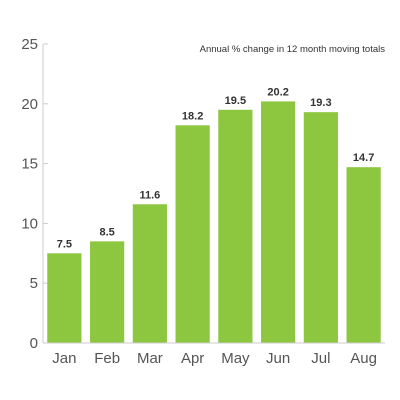 The width and height of the screenshot is (400, 400). Describe the element at coordinates (235, 226) in the screenshot. I see `bar-may` at that location.